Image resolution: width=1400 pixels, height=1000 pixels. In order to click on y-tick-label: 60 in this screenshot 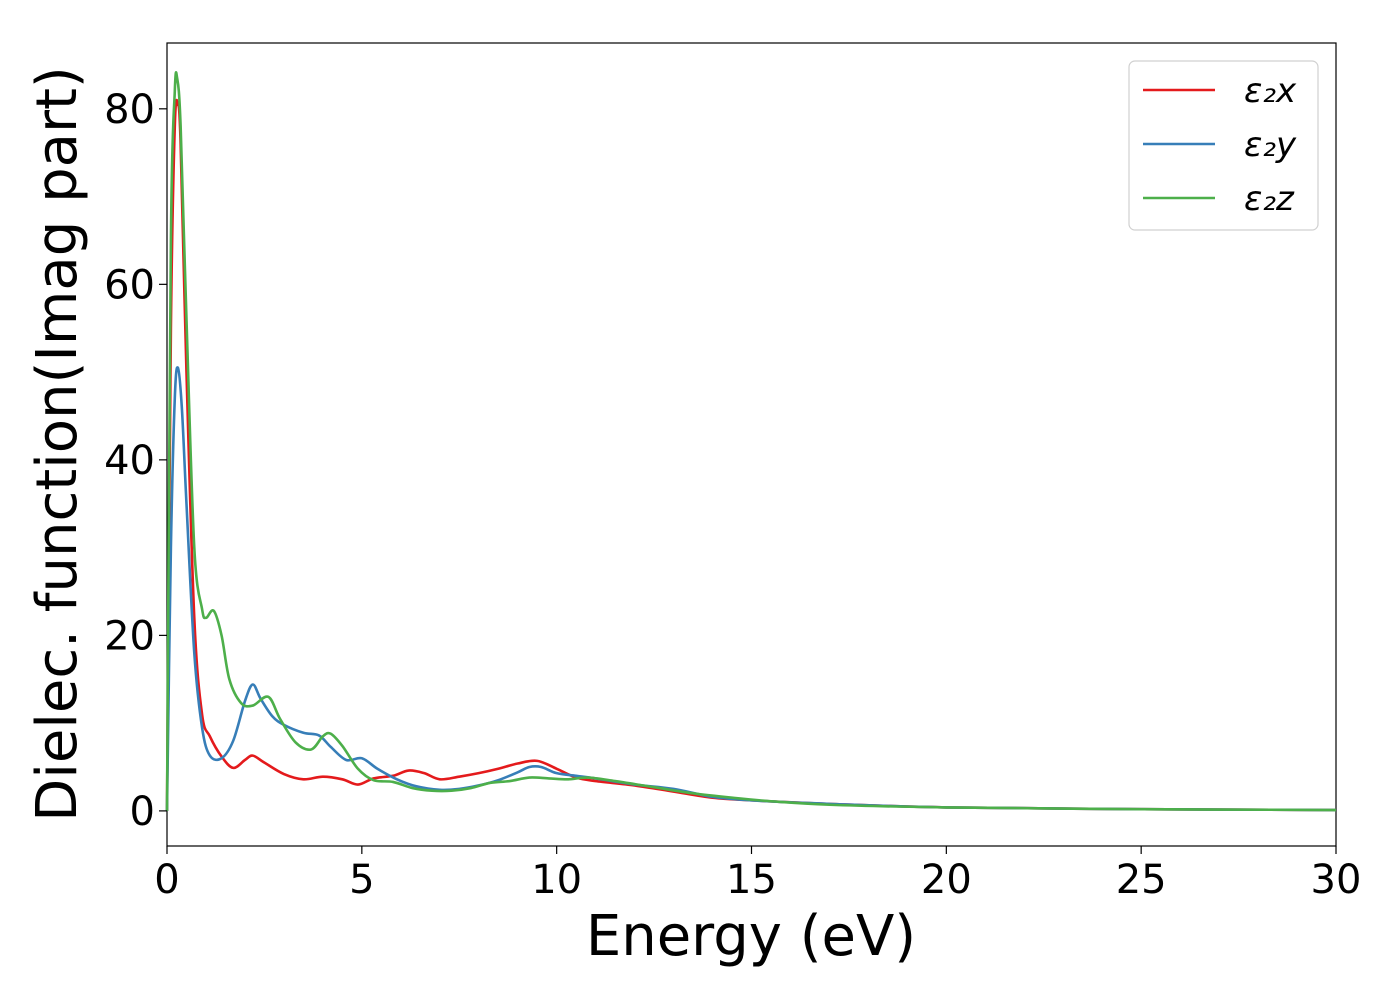, I will do `click(129, 285)`.